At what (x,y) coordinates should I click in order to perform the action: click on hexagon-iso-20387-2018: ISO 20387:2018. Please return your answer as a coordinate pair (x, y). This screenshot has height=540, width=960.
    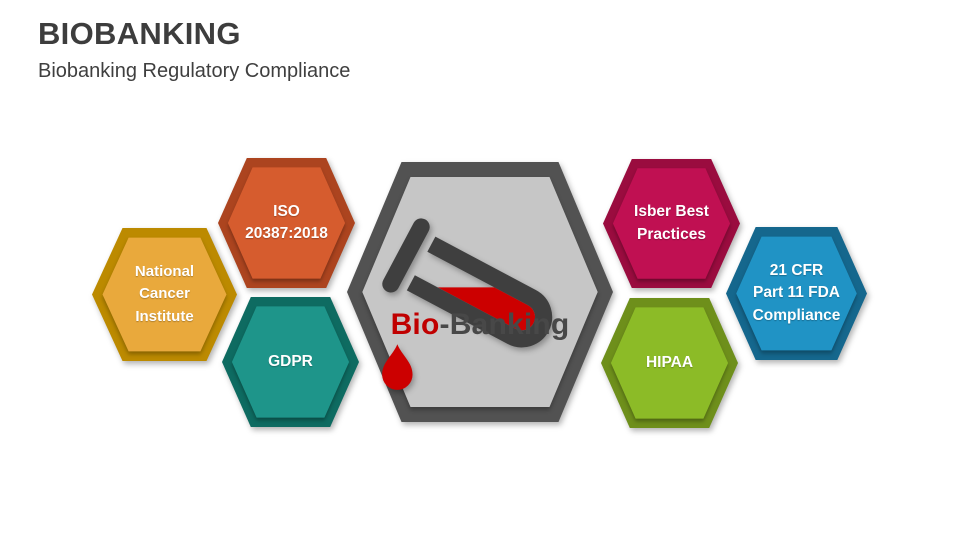
    Looking at the image, I should click on (286, 223).